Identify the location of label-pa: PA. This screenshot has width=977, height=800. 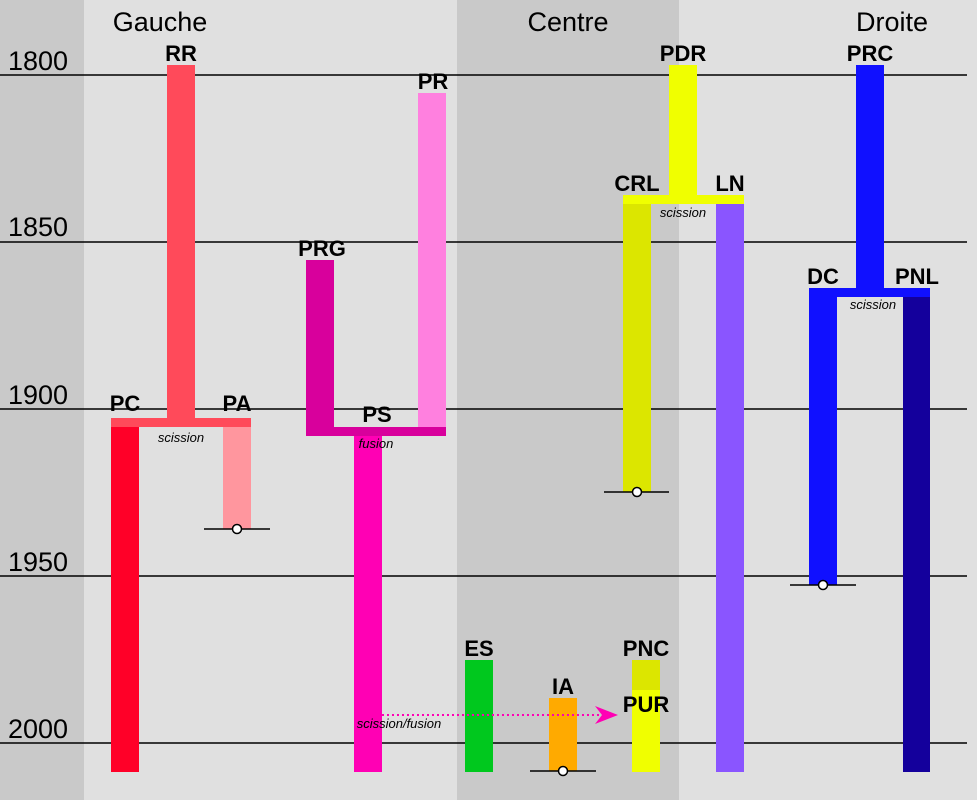
(237, 403).